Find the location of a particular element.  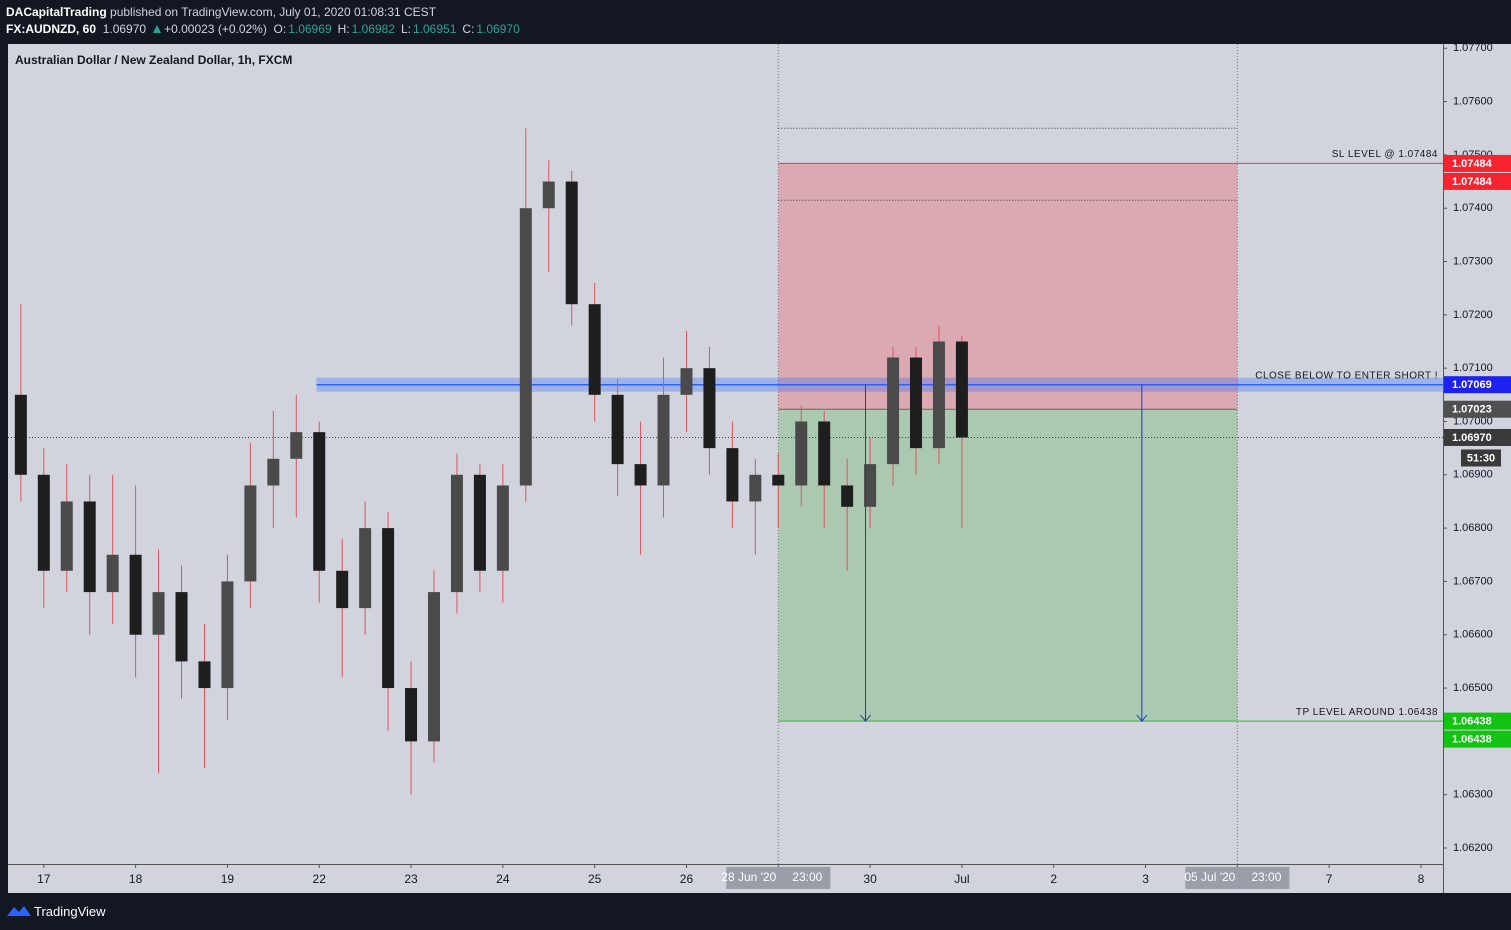

y-tick-label: 1.07200 is located at coordinates (1473, 315).